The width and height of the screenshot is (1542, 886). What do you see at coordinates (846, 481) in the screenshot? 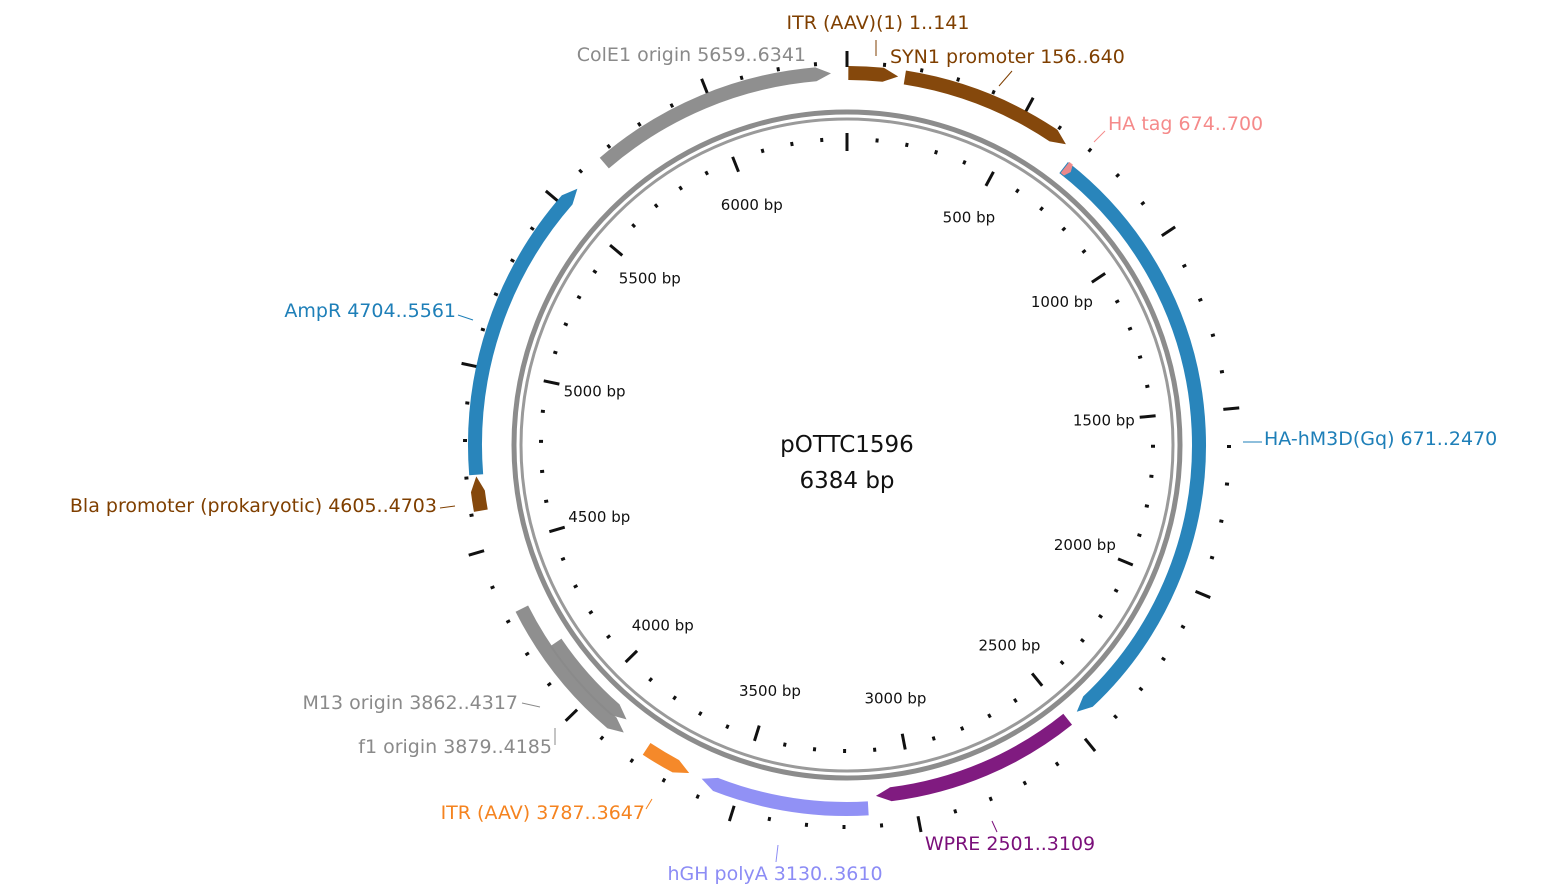
I see `plasmid-length: 6384 bp` at bounding box center [846, 481].